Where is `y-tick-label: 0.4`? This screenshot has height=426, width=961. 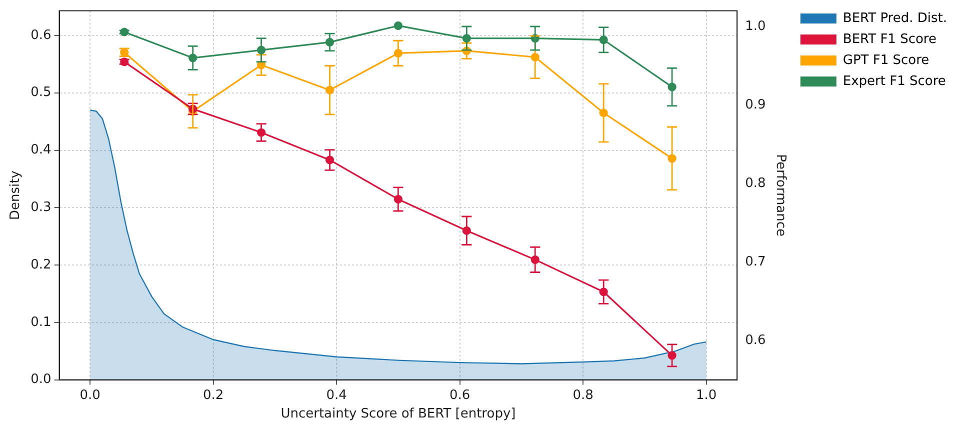
y-tick-label: 0.4 is located at coordinates (41, 150).